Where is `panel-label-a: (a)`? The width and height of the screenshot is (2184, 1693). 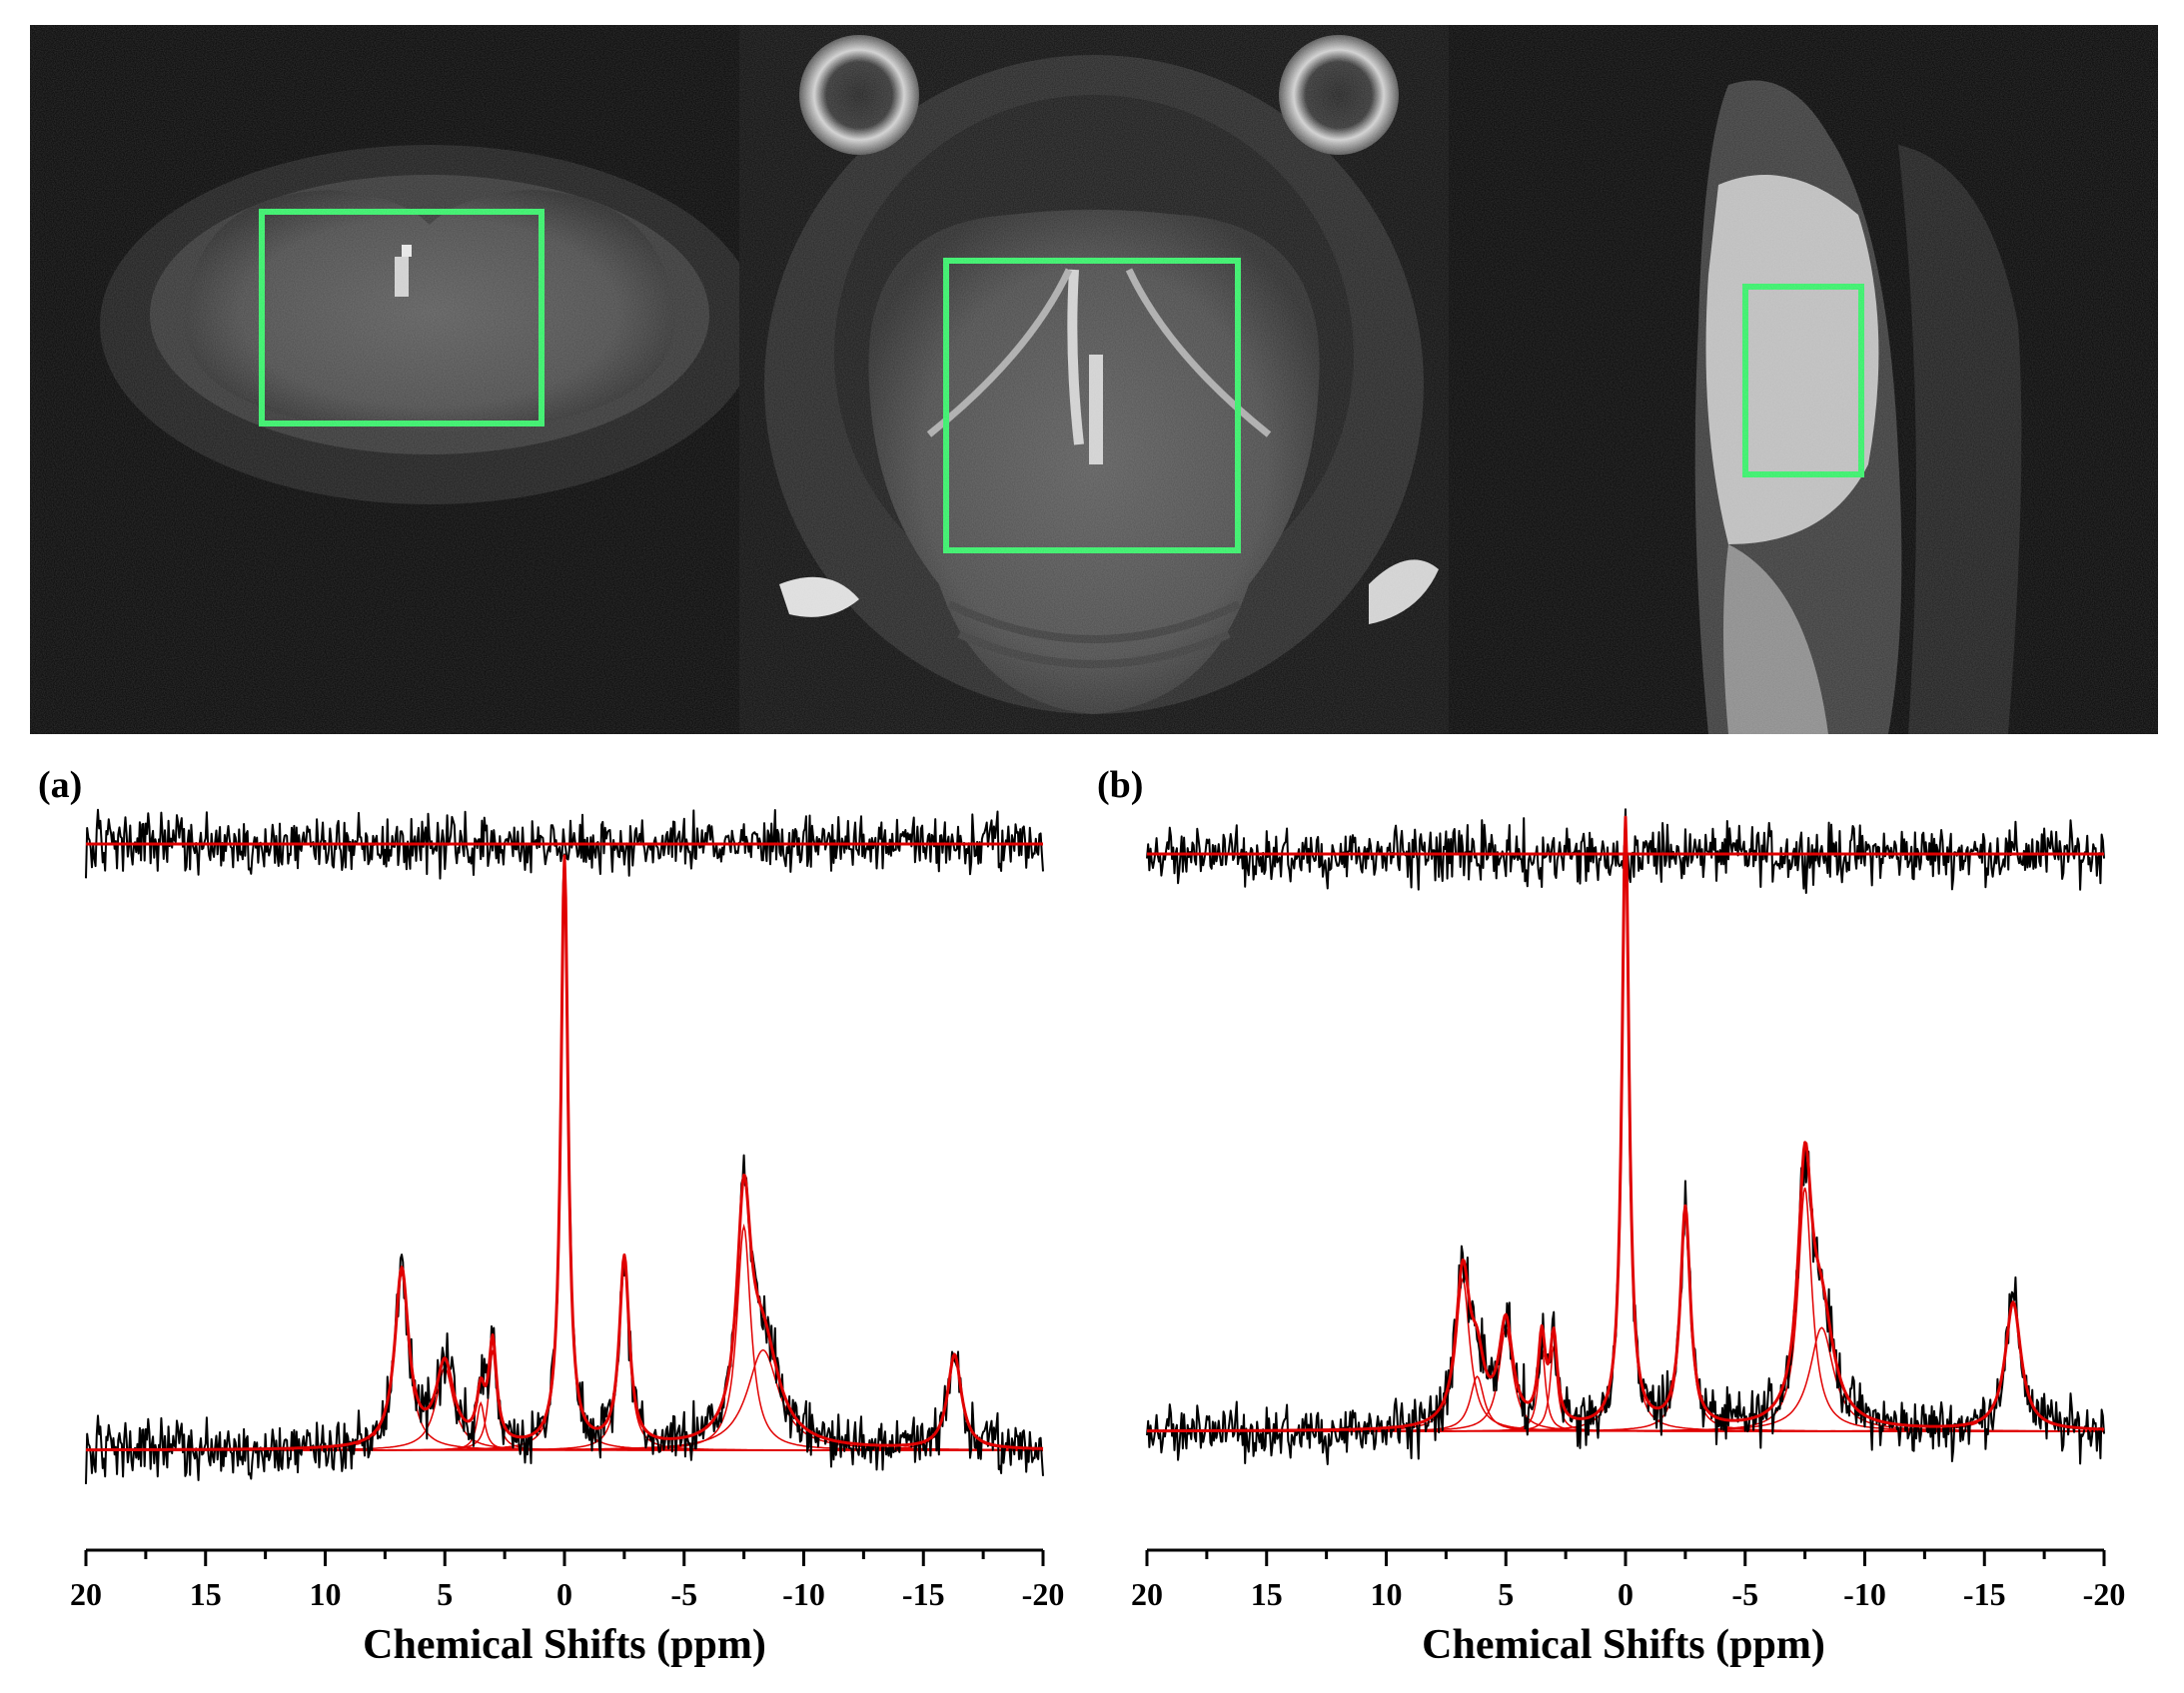
panel-label-a: (a) is located at coordinates (60, 785).